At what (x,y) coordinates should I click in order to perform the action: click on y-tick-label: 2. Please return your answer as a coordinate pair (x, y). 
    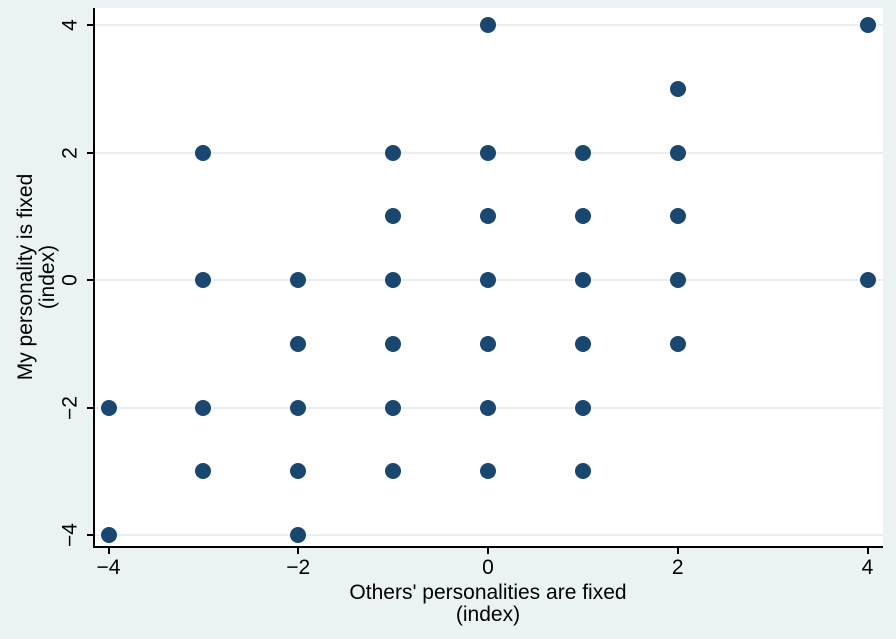
    Looking at the image, I should click on (70, 152).